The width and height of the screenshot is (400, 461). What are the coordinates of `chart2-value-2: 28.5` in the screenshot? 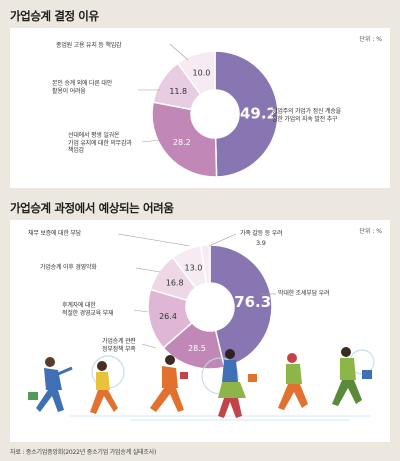 It's located at (197, 348).